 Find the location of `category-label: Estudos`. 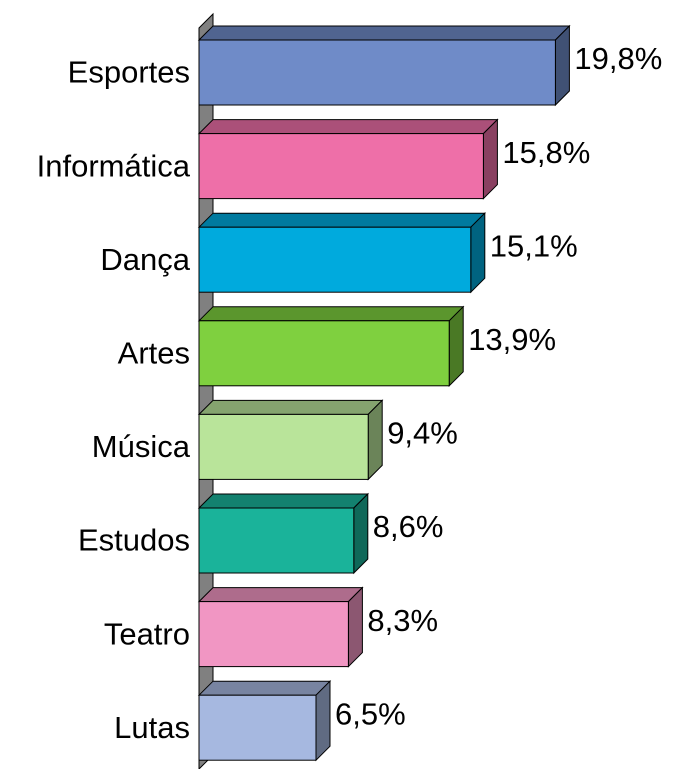

category-label: Estudos is located at coordinates (134, 540).